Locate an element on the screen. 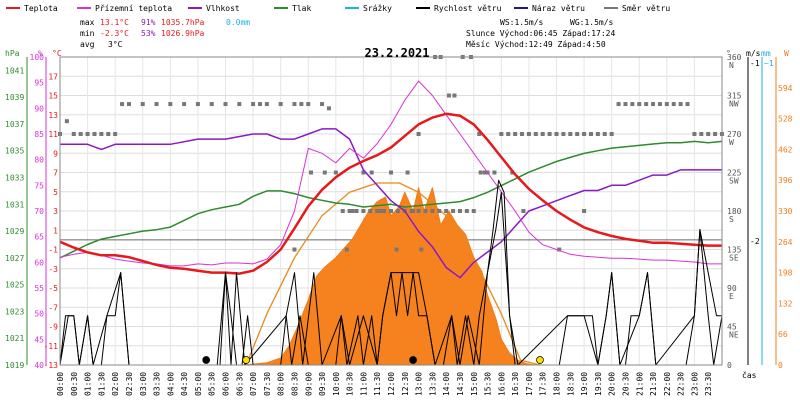 The height and width of the screenshot is (400, 800). stats-min-humidity: 53% is located at coordinates (148, 33).